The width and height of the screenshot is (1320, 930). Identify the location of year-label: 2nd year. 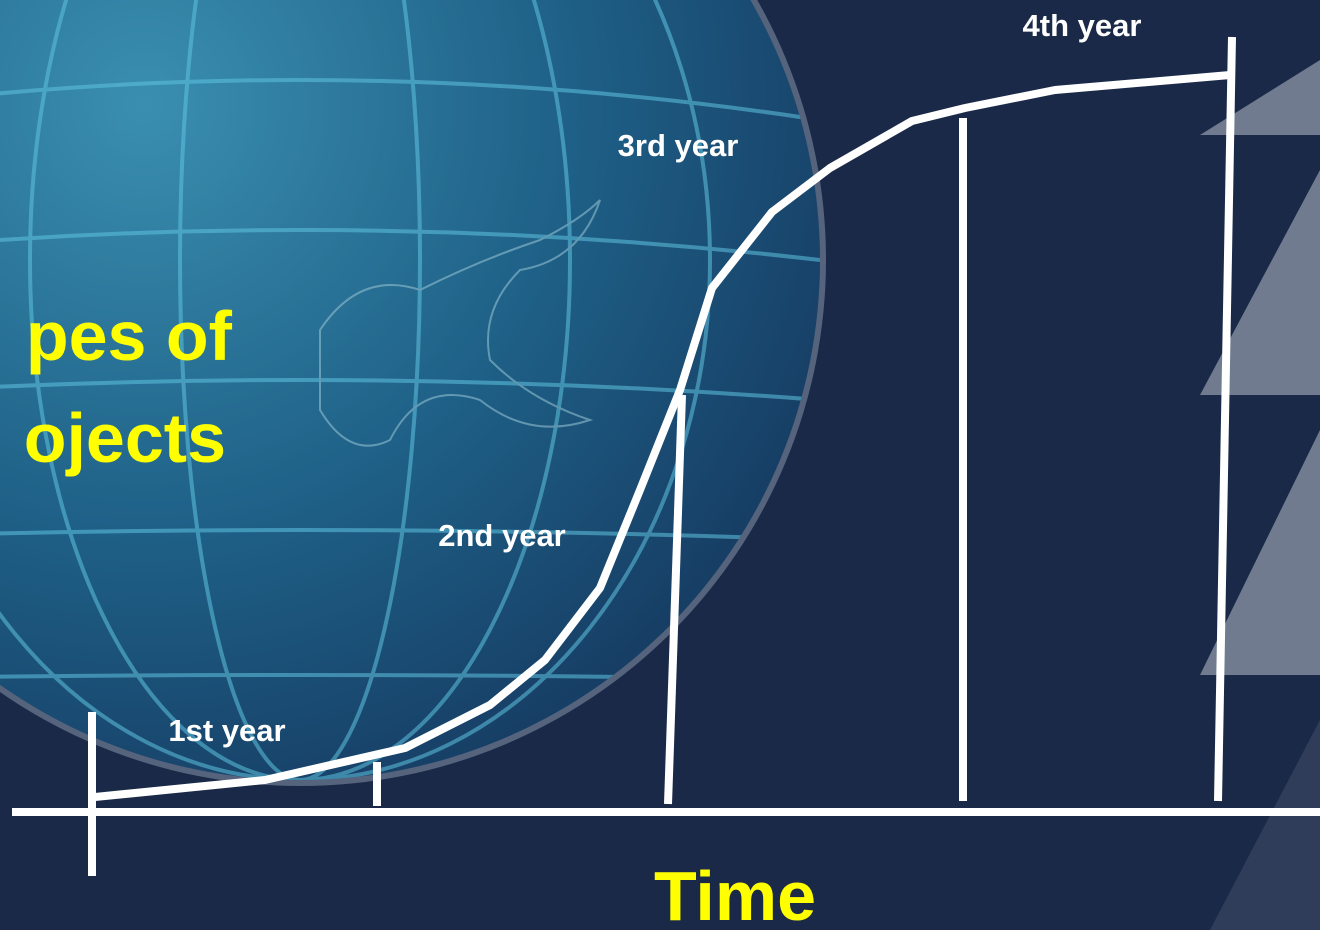
(502, 535).